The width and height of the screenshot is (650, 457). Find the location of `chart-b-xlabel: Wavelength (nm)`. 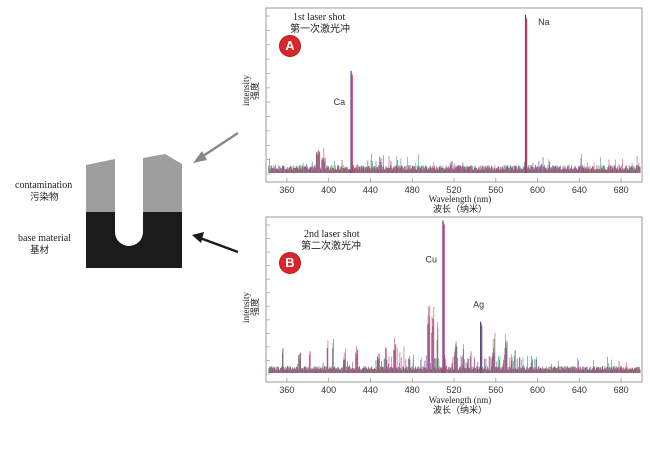

chart-b-xlabel: Wavelength (nm) is located at coordinates (460, 400).